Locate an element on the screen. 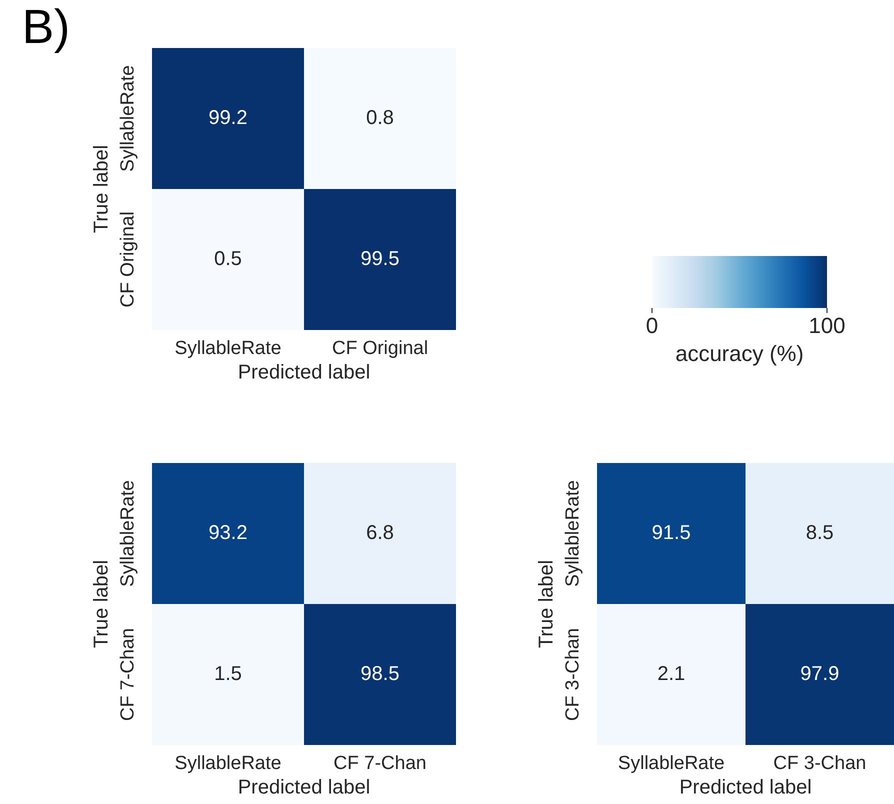 Image resolution: width=894 pixels, height=804 pixels. x-tick-label: CF 7-Chan is located at coordinates (380, 763).